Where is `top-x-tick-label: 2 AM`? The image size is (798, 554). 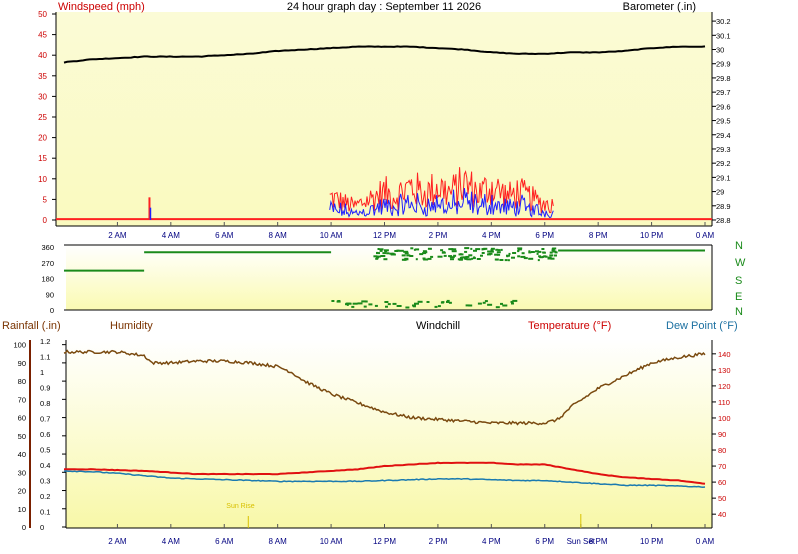 top-x-tick-label: 2 AM is located at coordinates (117, 235).